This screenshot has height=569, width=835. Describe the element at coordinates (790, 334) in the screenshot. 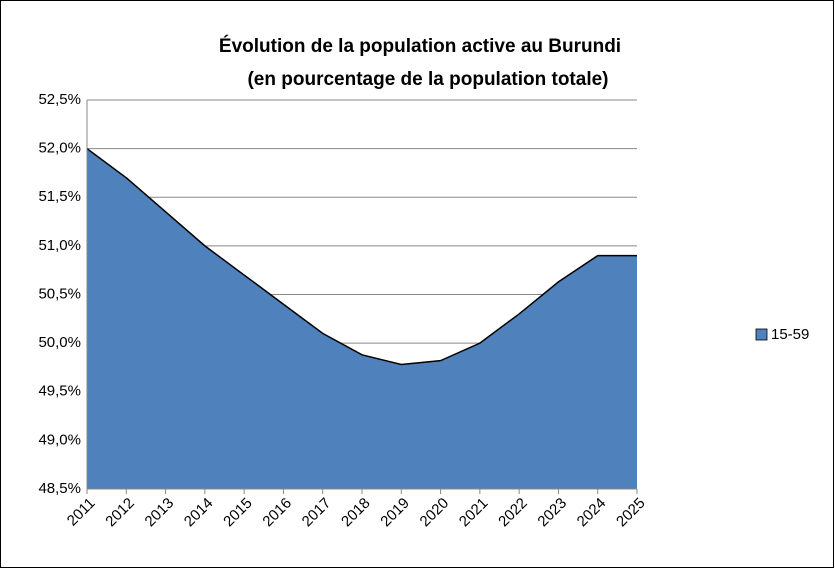

I see `legend-label: 15-59` at that location.